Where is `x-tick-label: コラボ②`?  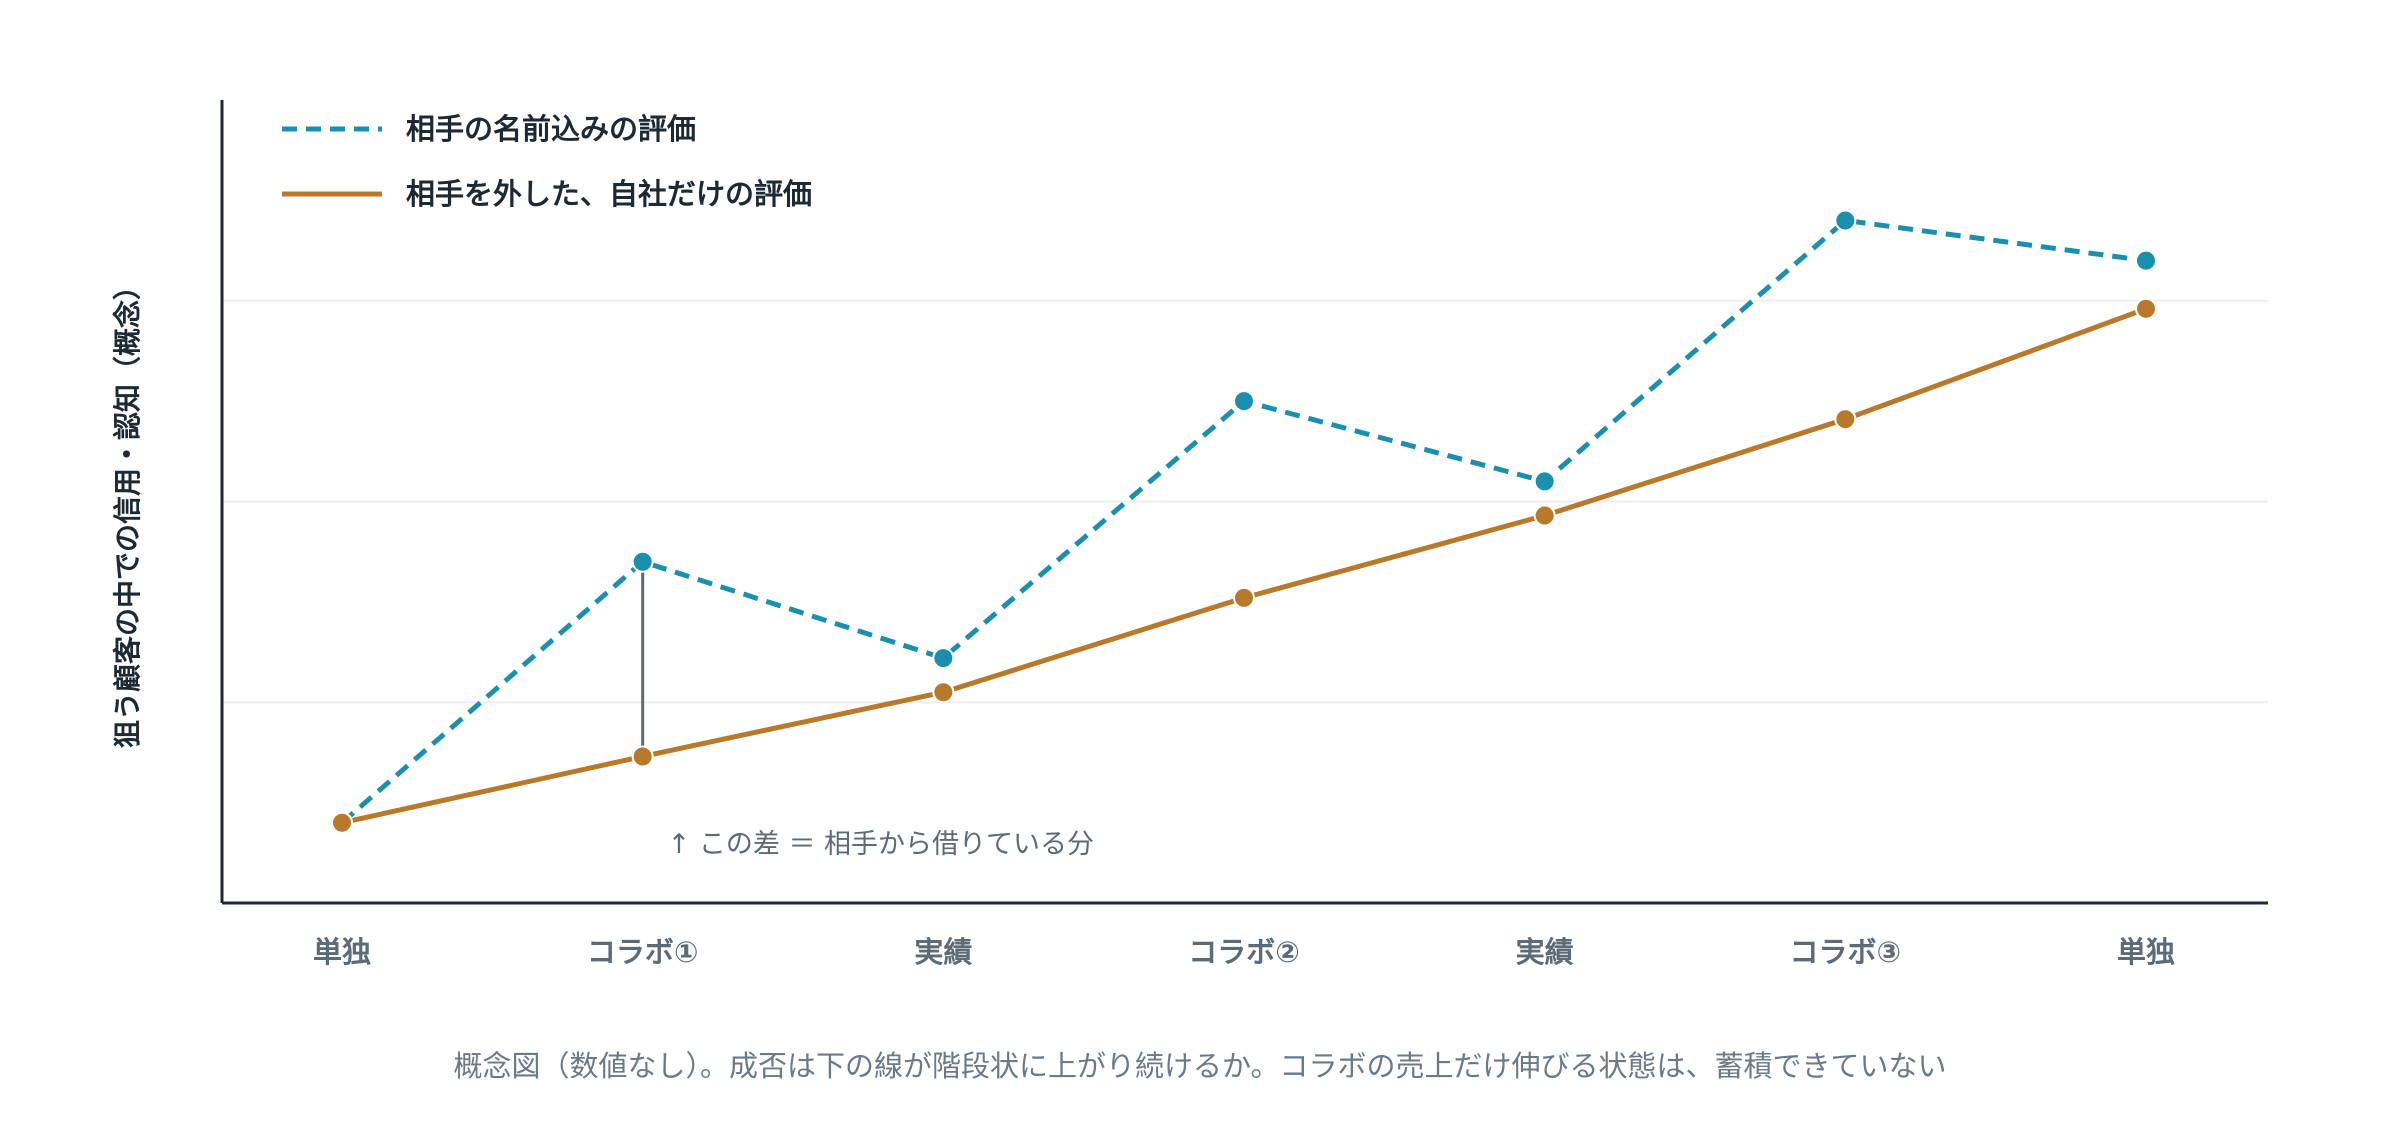 x-tick-label: コラボ② is located at coordinates (1244, 952).